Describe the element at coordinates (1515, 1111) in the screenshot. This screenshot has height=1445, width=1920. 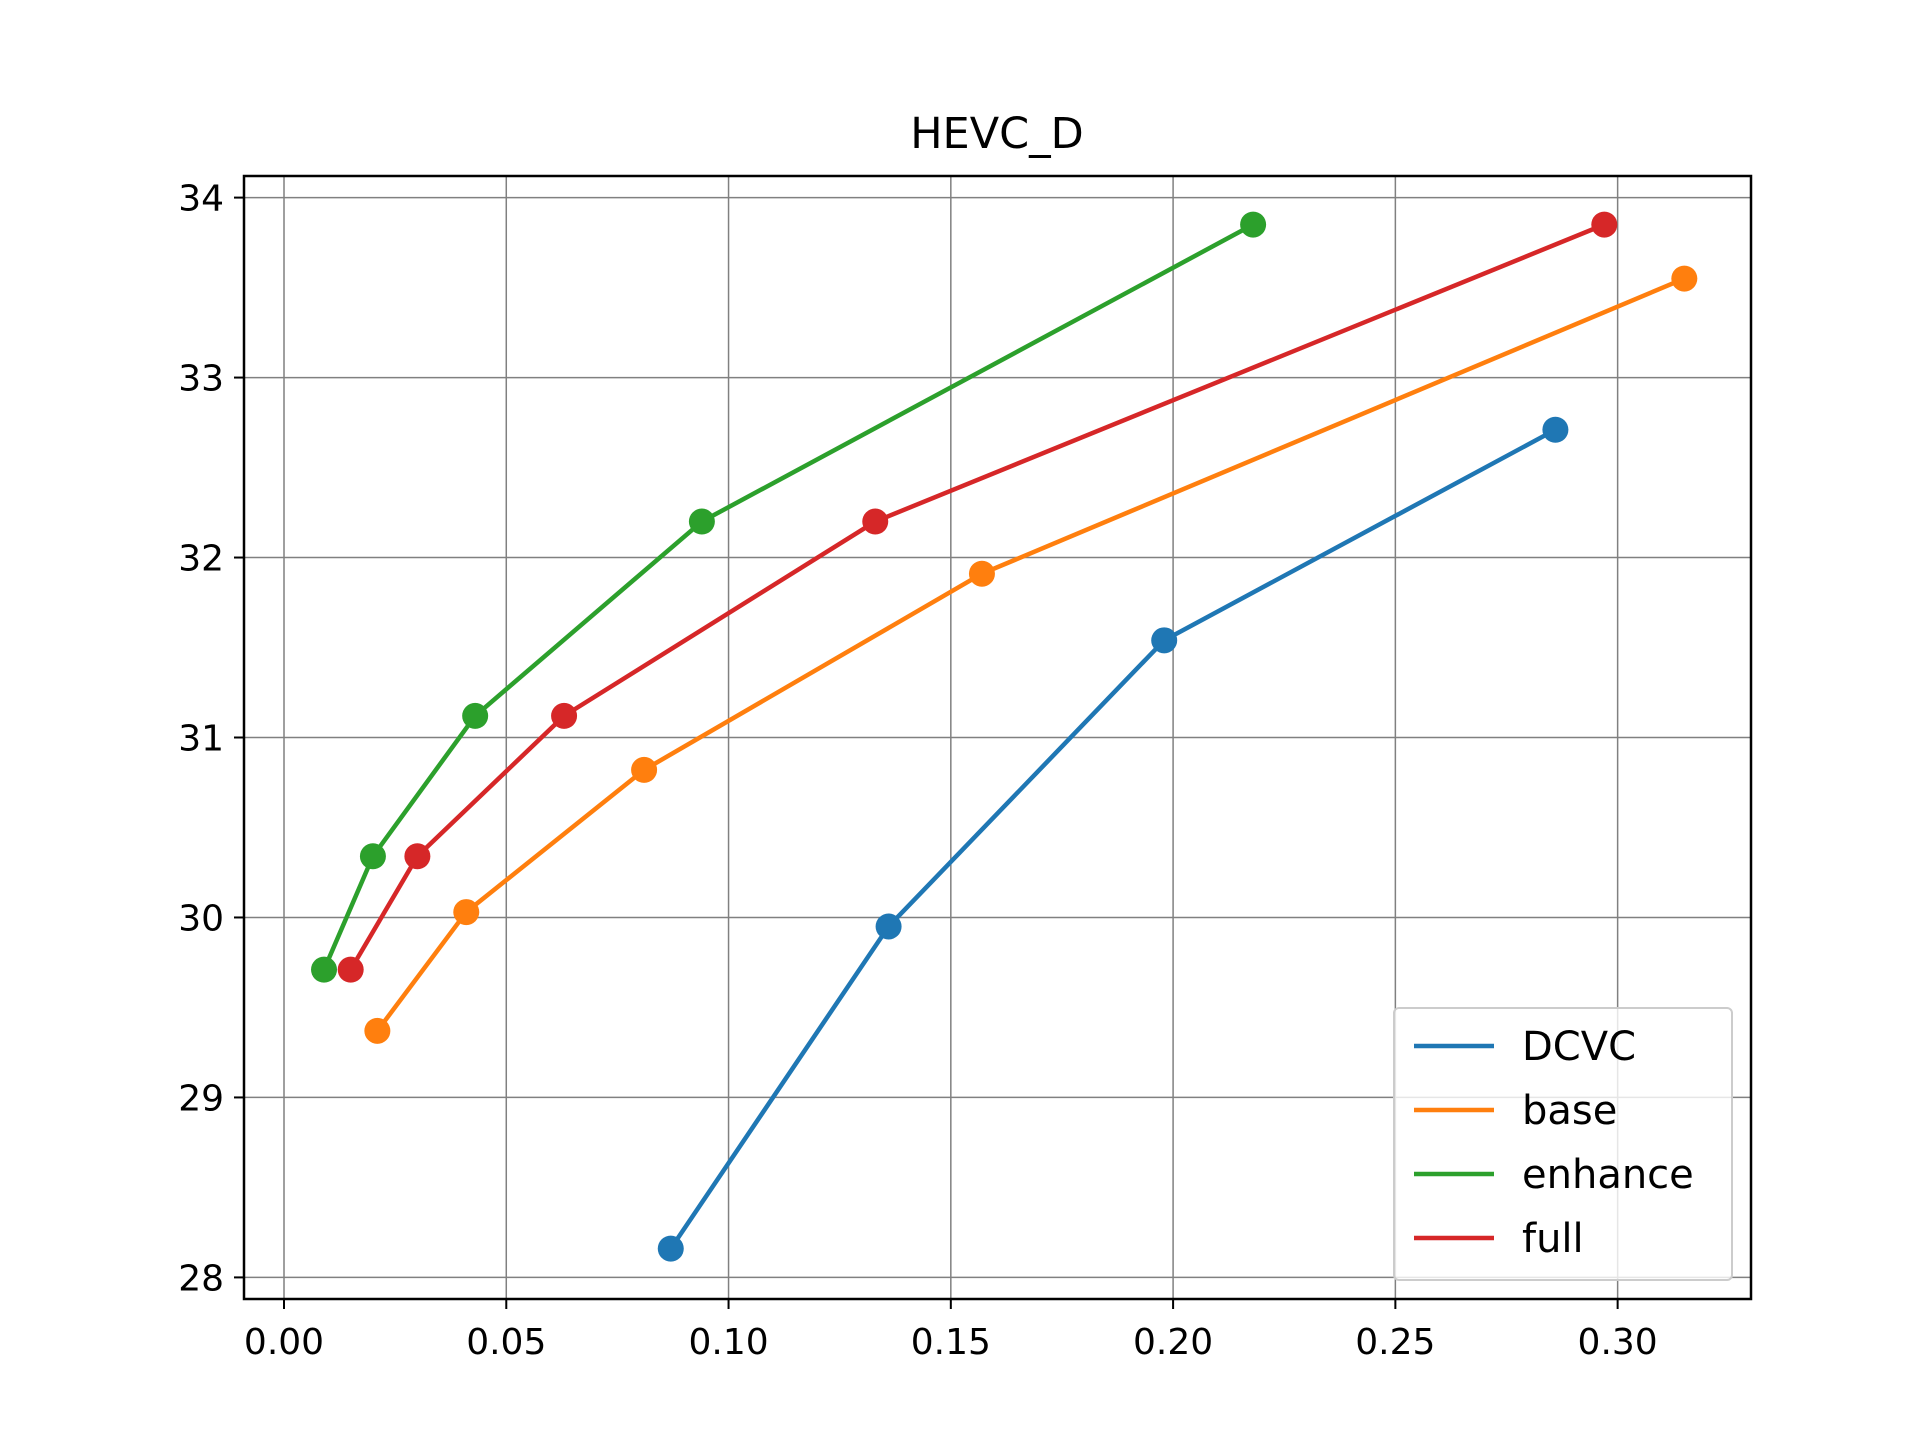
I see `legend-item: base` at that location.